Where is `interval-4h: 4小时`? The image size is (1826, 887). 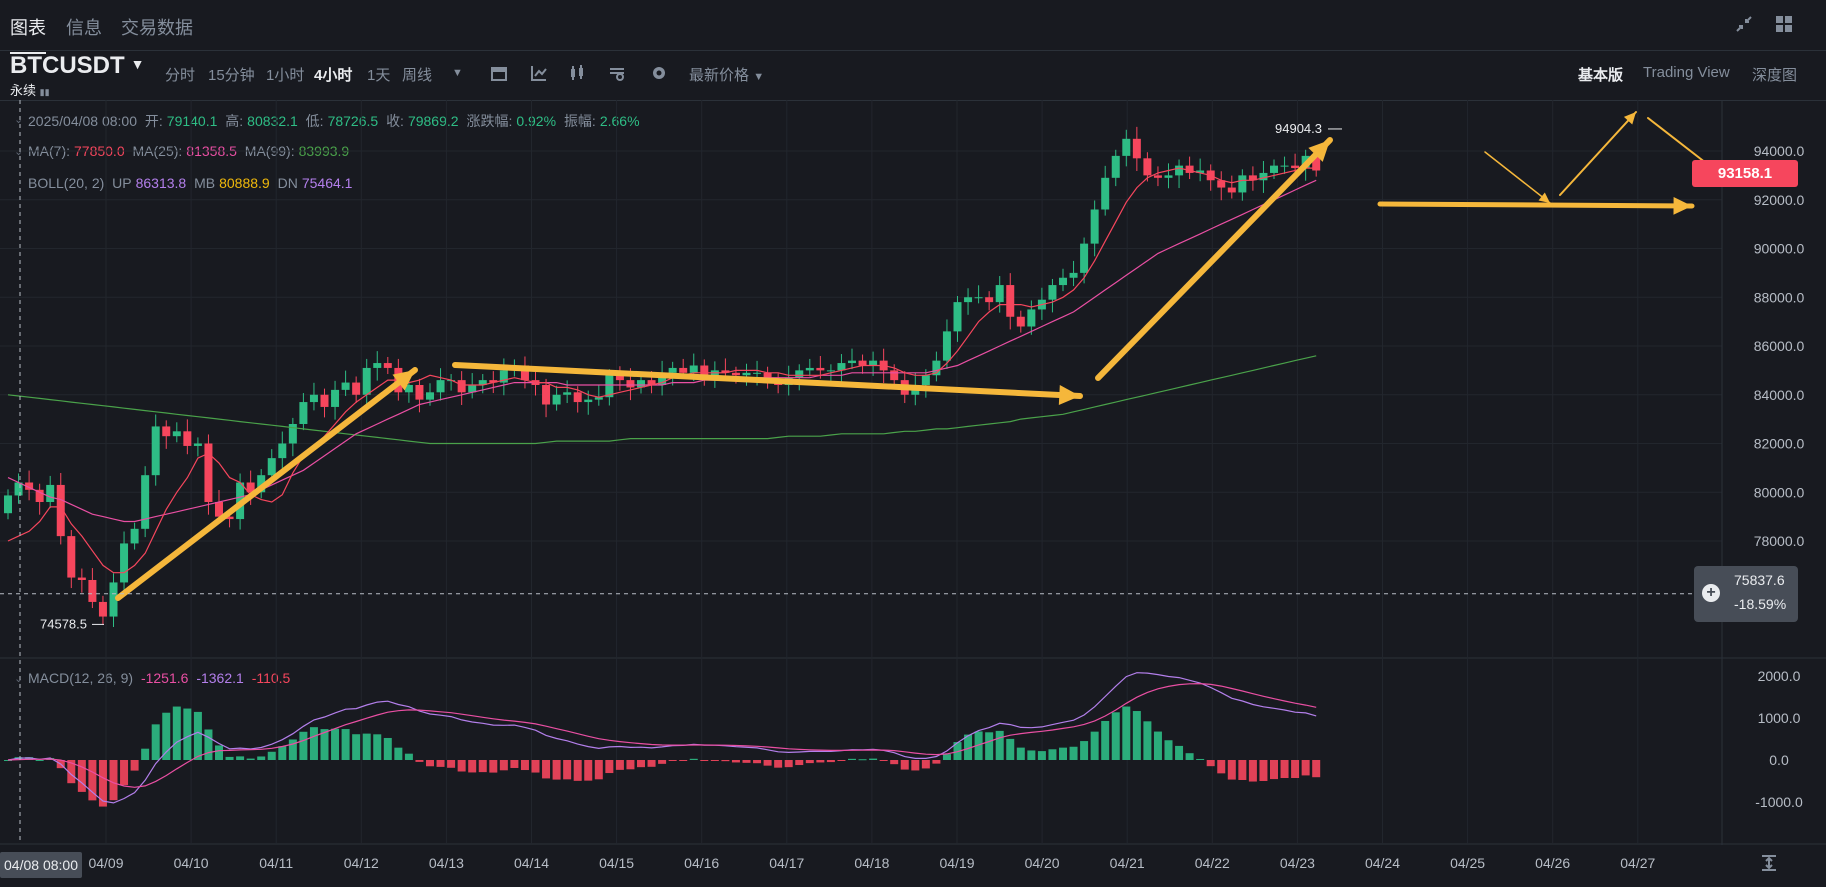 interval-4h: 4小时 is located at coordinates (333, 75).